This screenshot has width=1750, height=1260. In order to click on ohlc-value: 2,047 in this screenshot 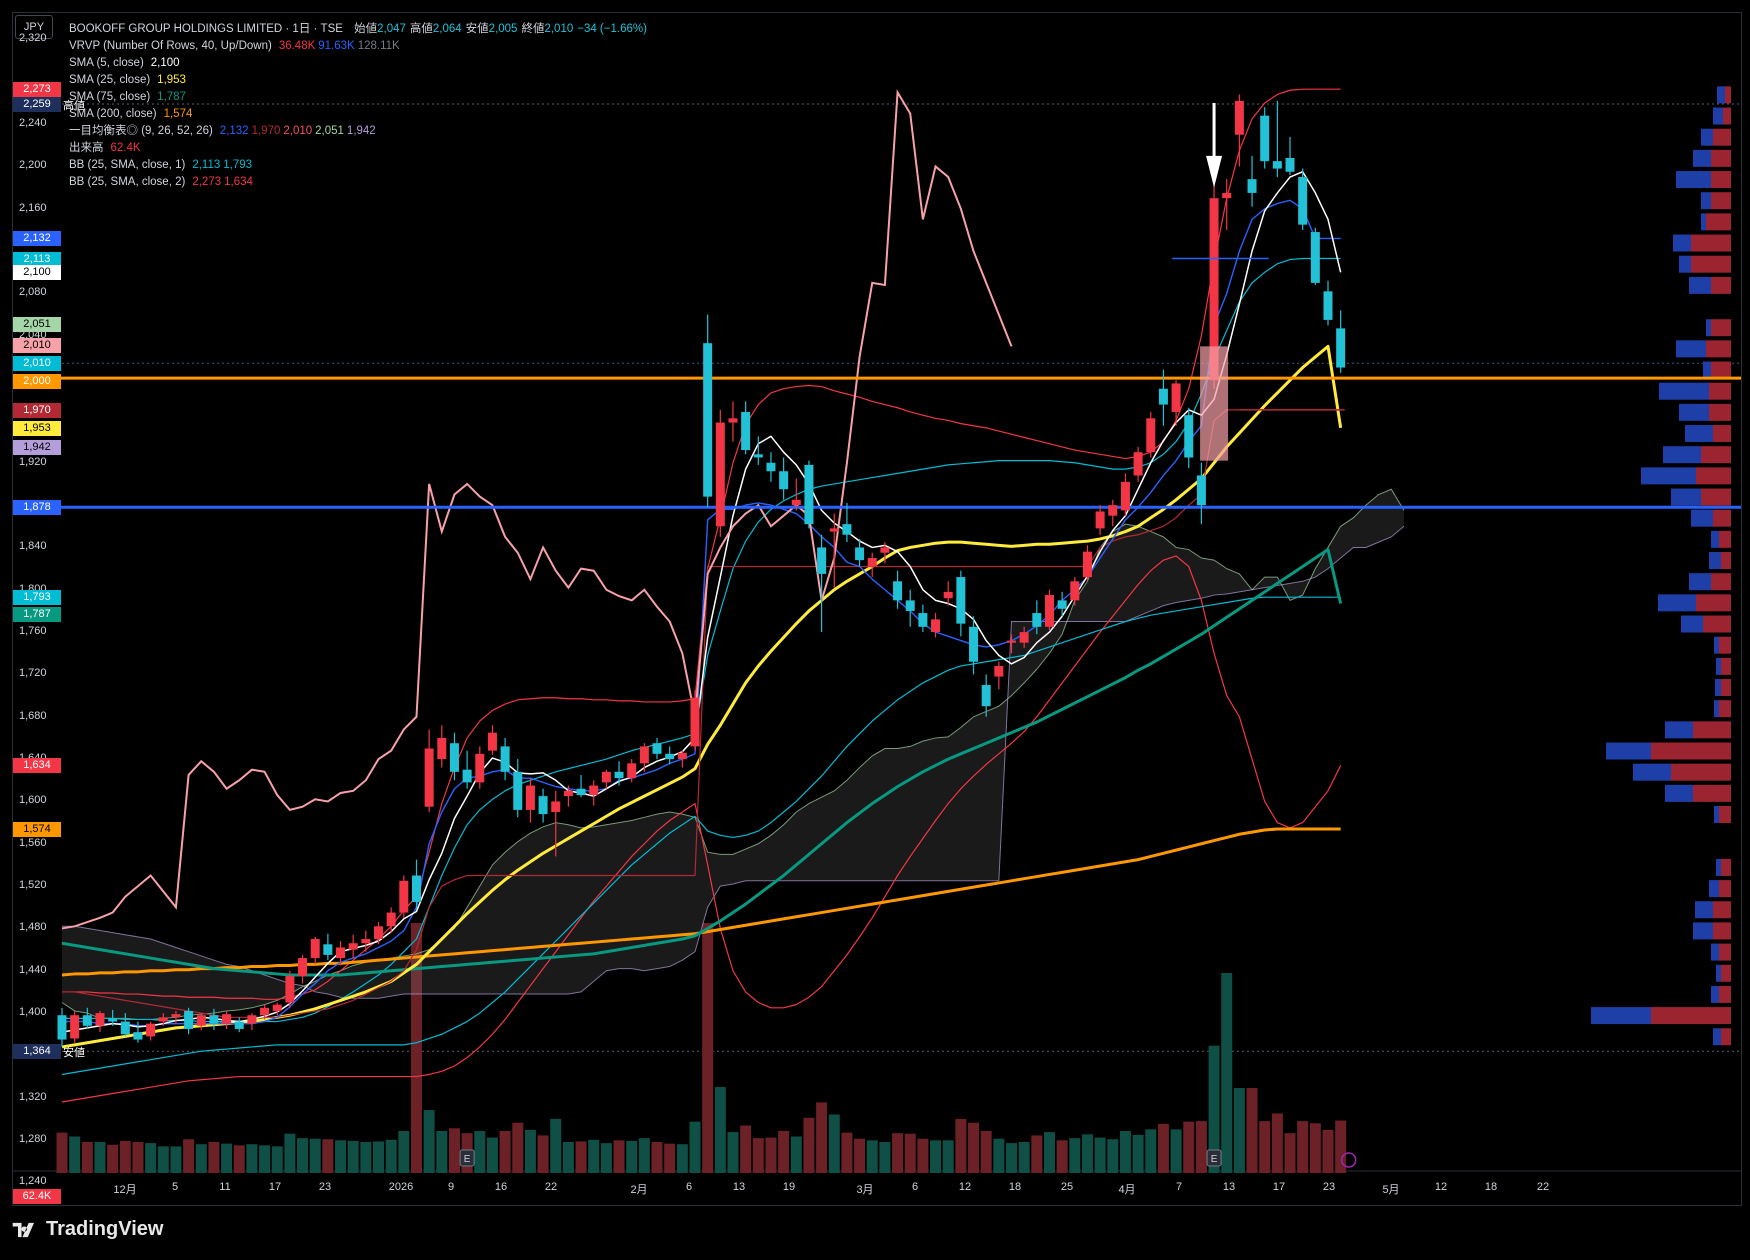, I will do `click(391, 29)`.